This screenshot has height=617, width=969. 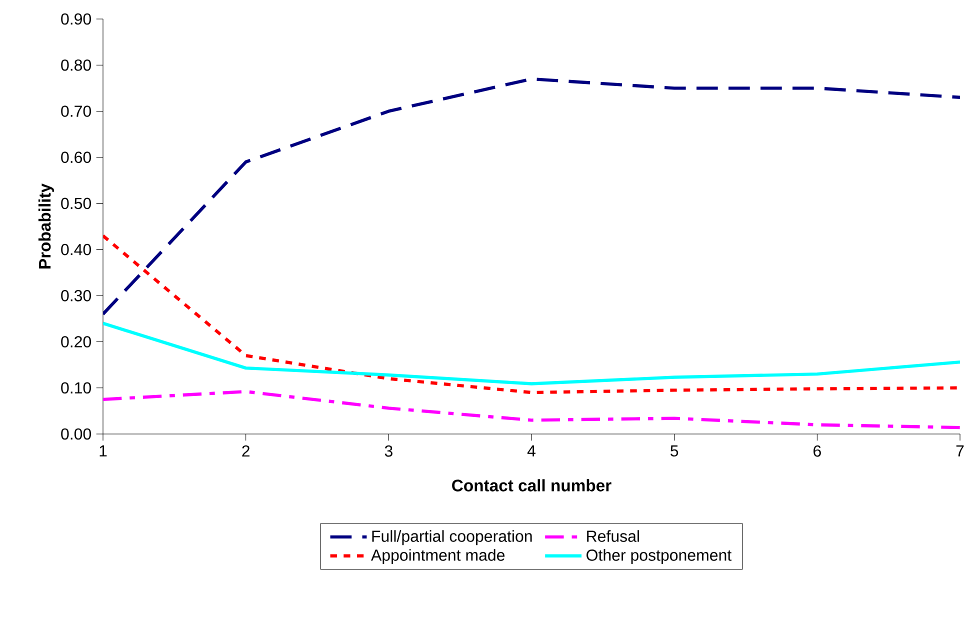 What do you see at coordinates (76, 19) in the screenshot?
I see `y-tick-label: 0.90` at bounding box center [76, 19].